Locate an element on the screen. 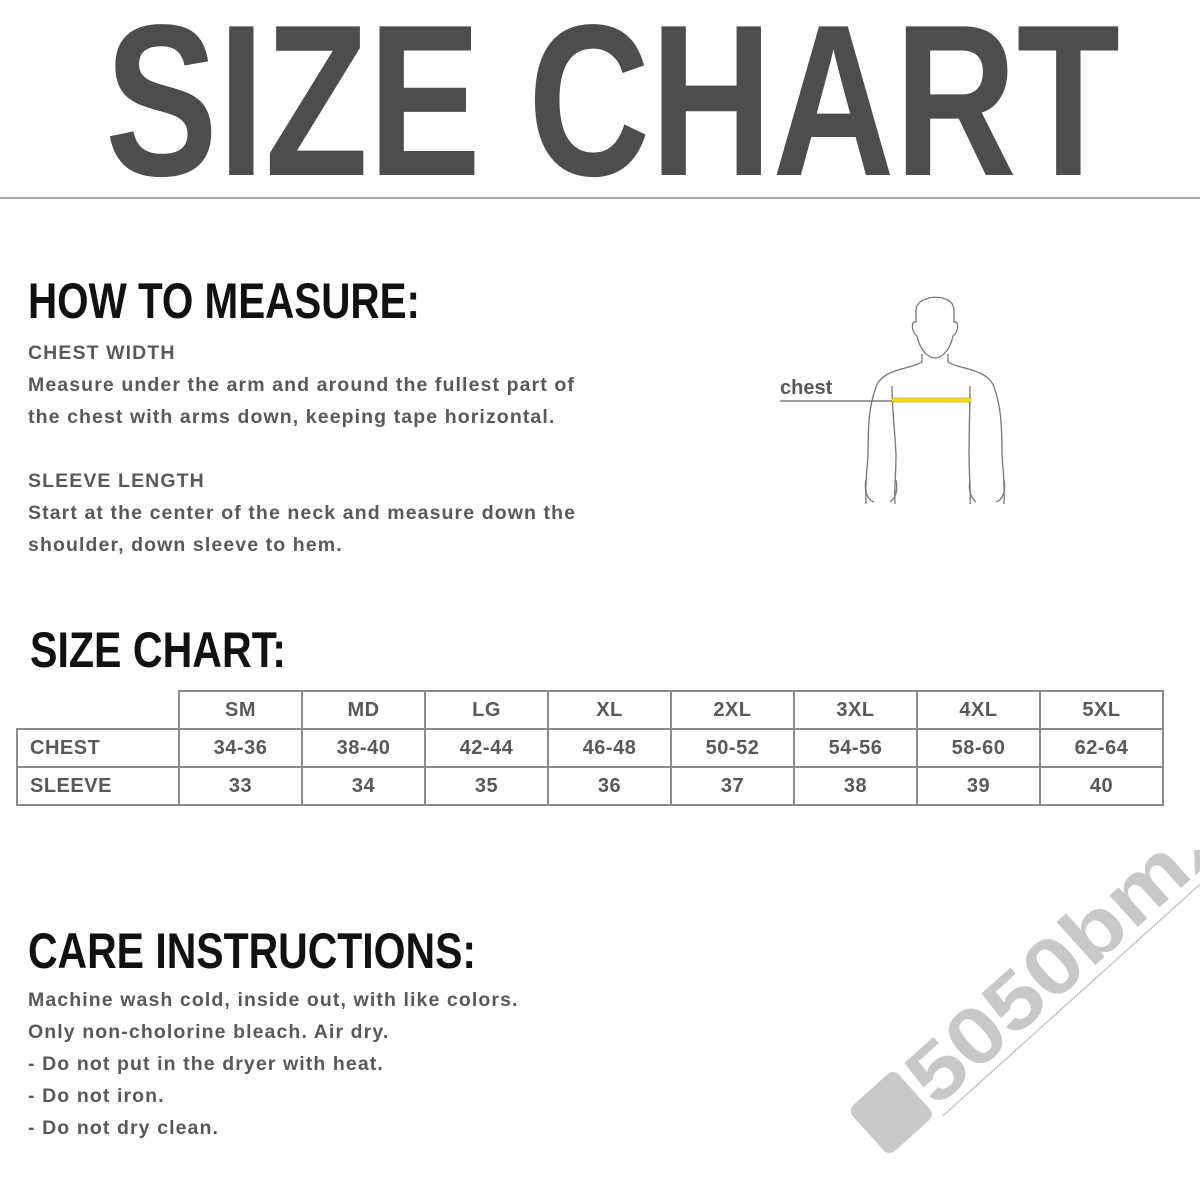 Image resolution: width=1200 pixels, height=1200 pixels. size-header-cell: MD is located at coordinates (363, 710).